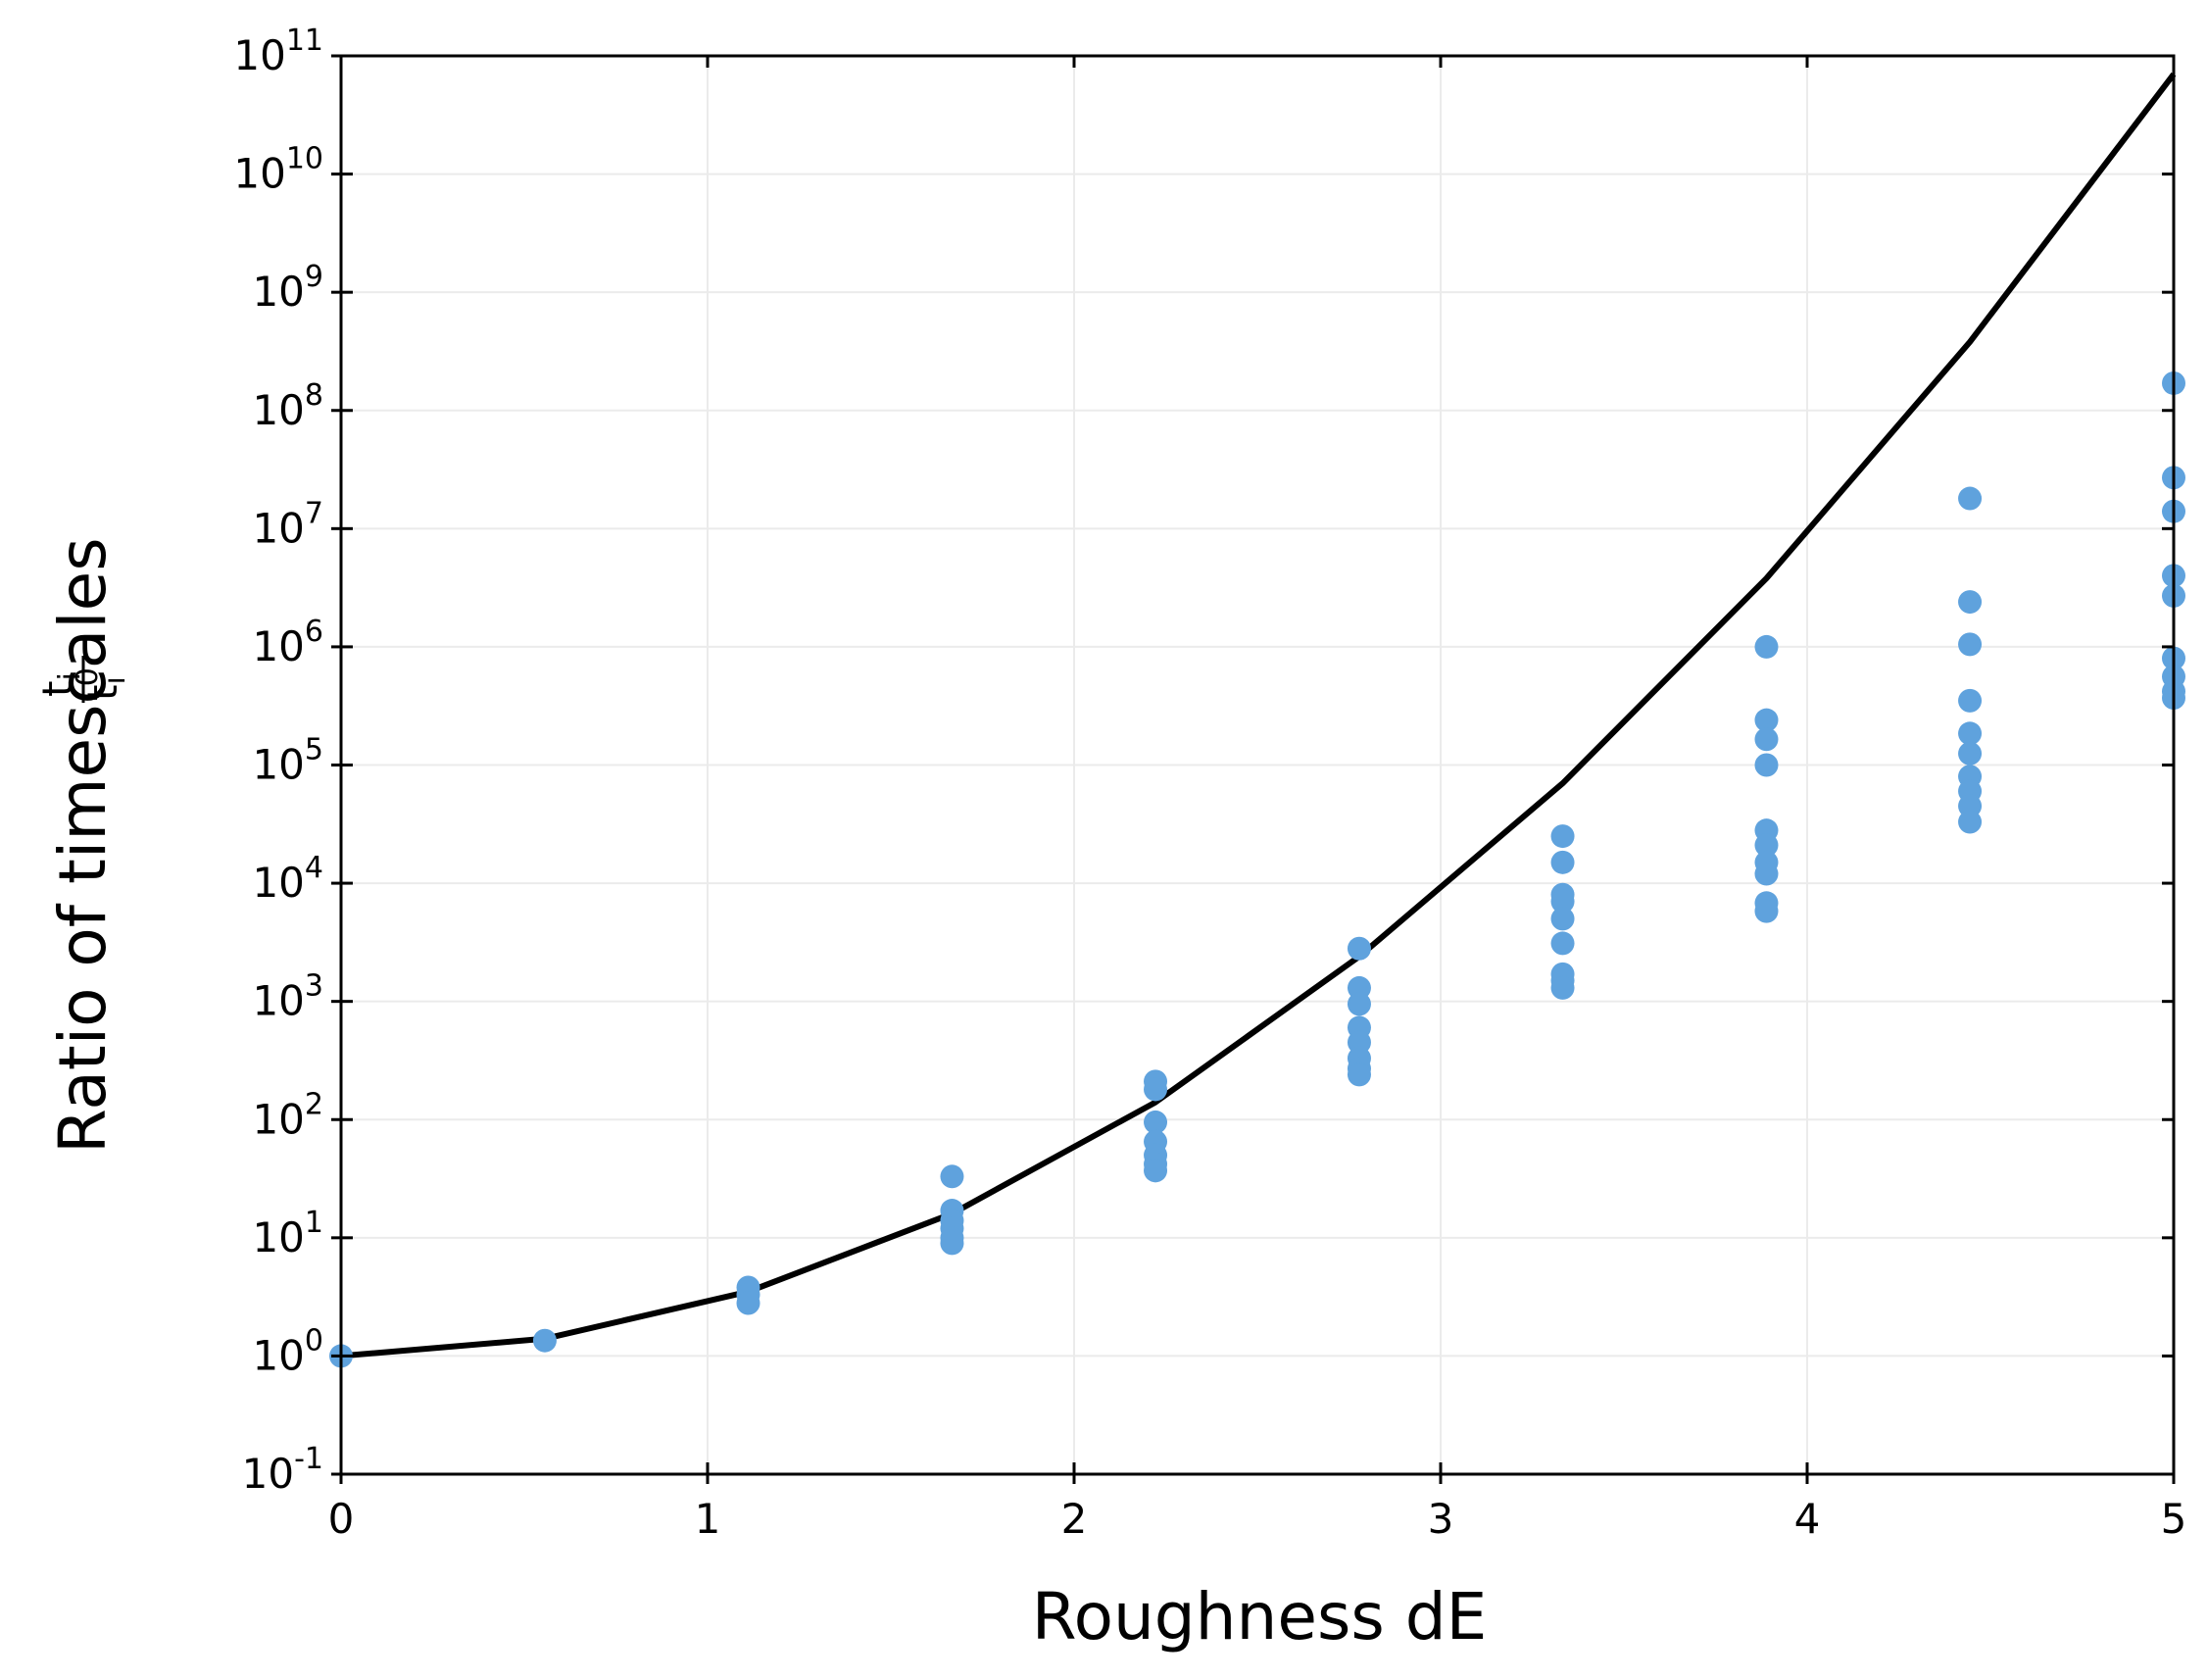 The width and height of the screenshot is (2207, 1680). I want to click on y-tick-label: 10⁹, so click(287, 288).